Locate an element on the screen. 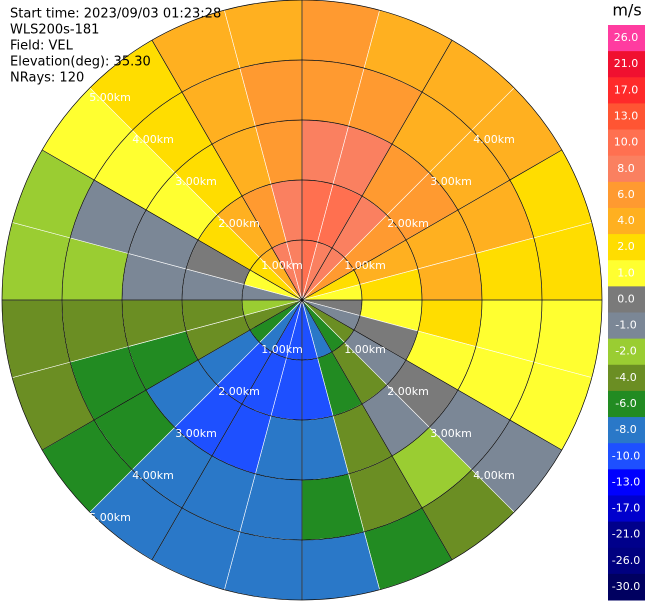 The height and width of the screenshot is (607, 647). colorbar-tick-label: 21.0 is located at coordinates (626, 63).